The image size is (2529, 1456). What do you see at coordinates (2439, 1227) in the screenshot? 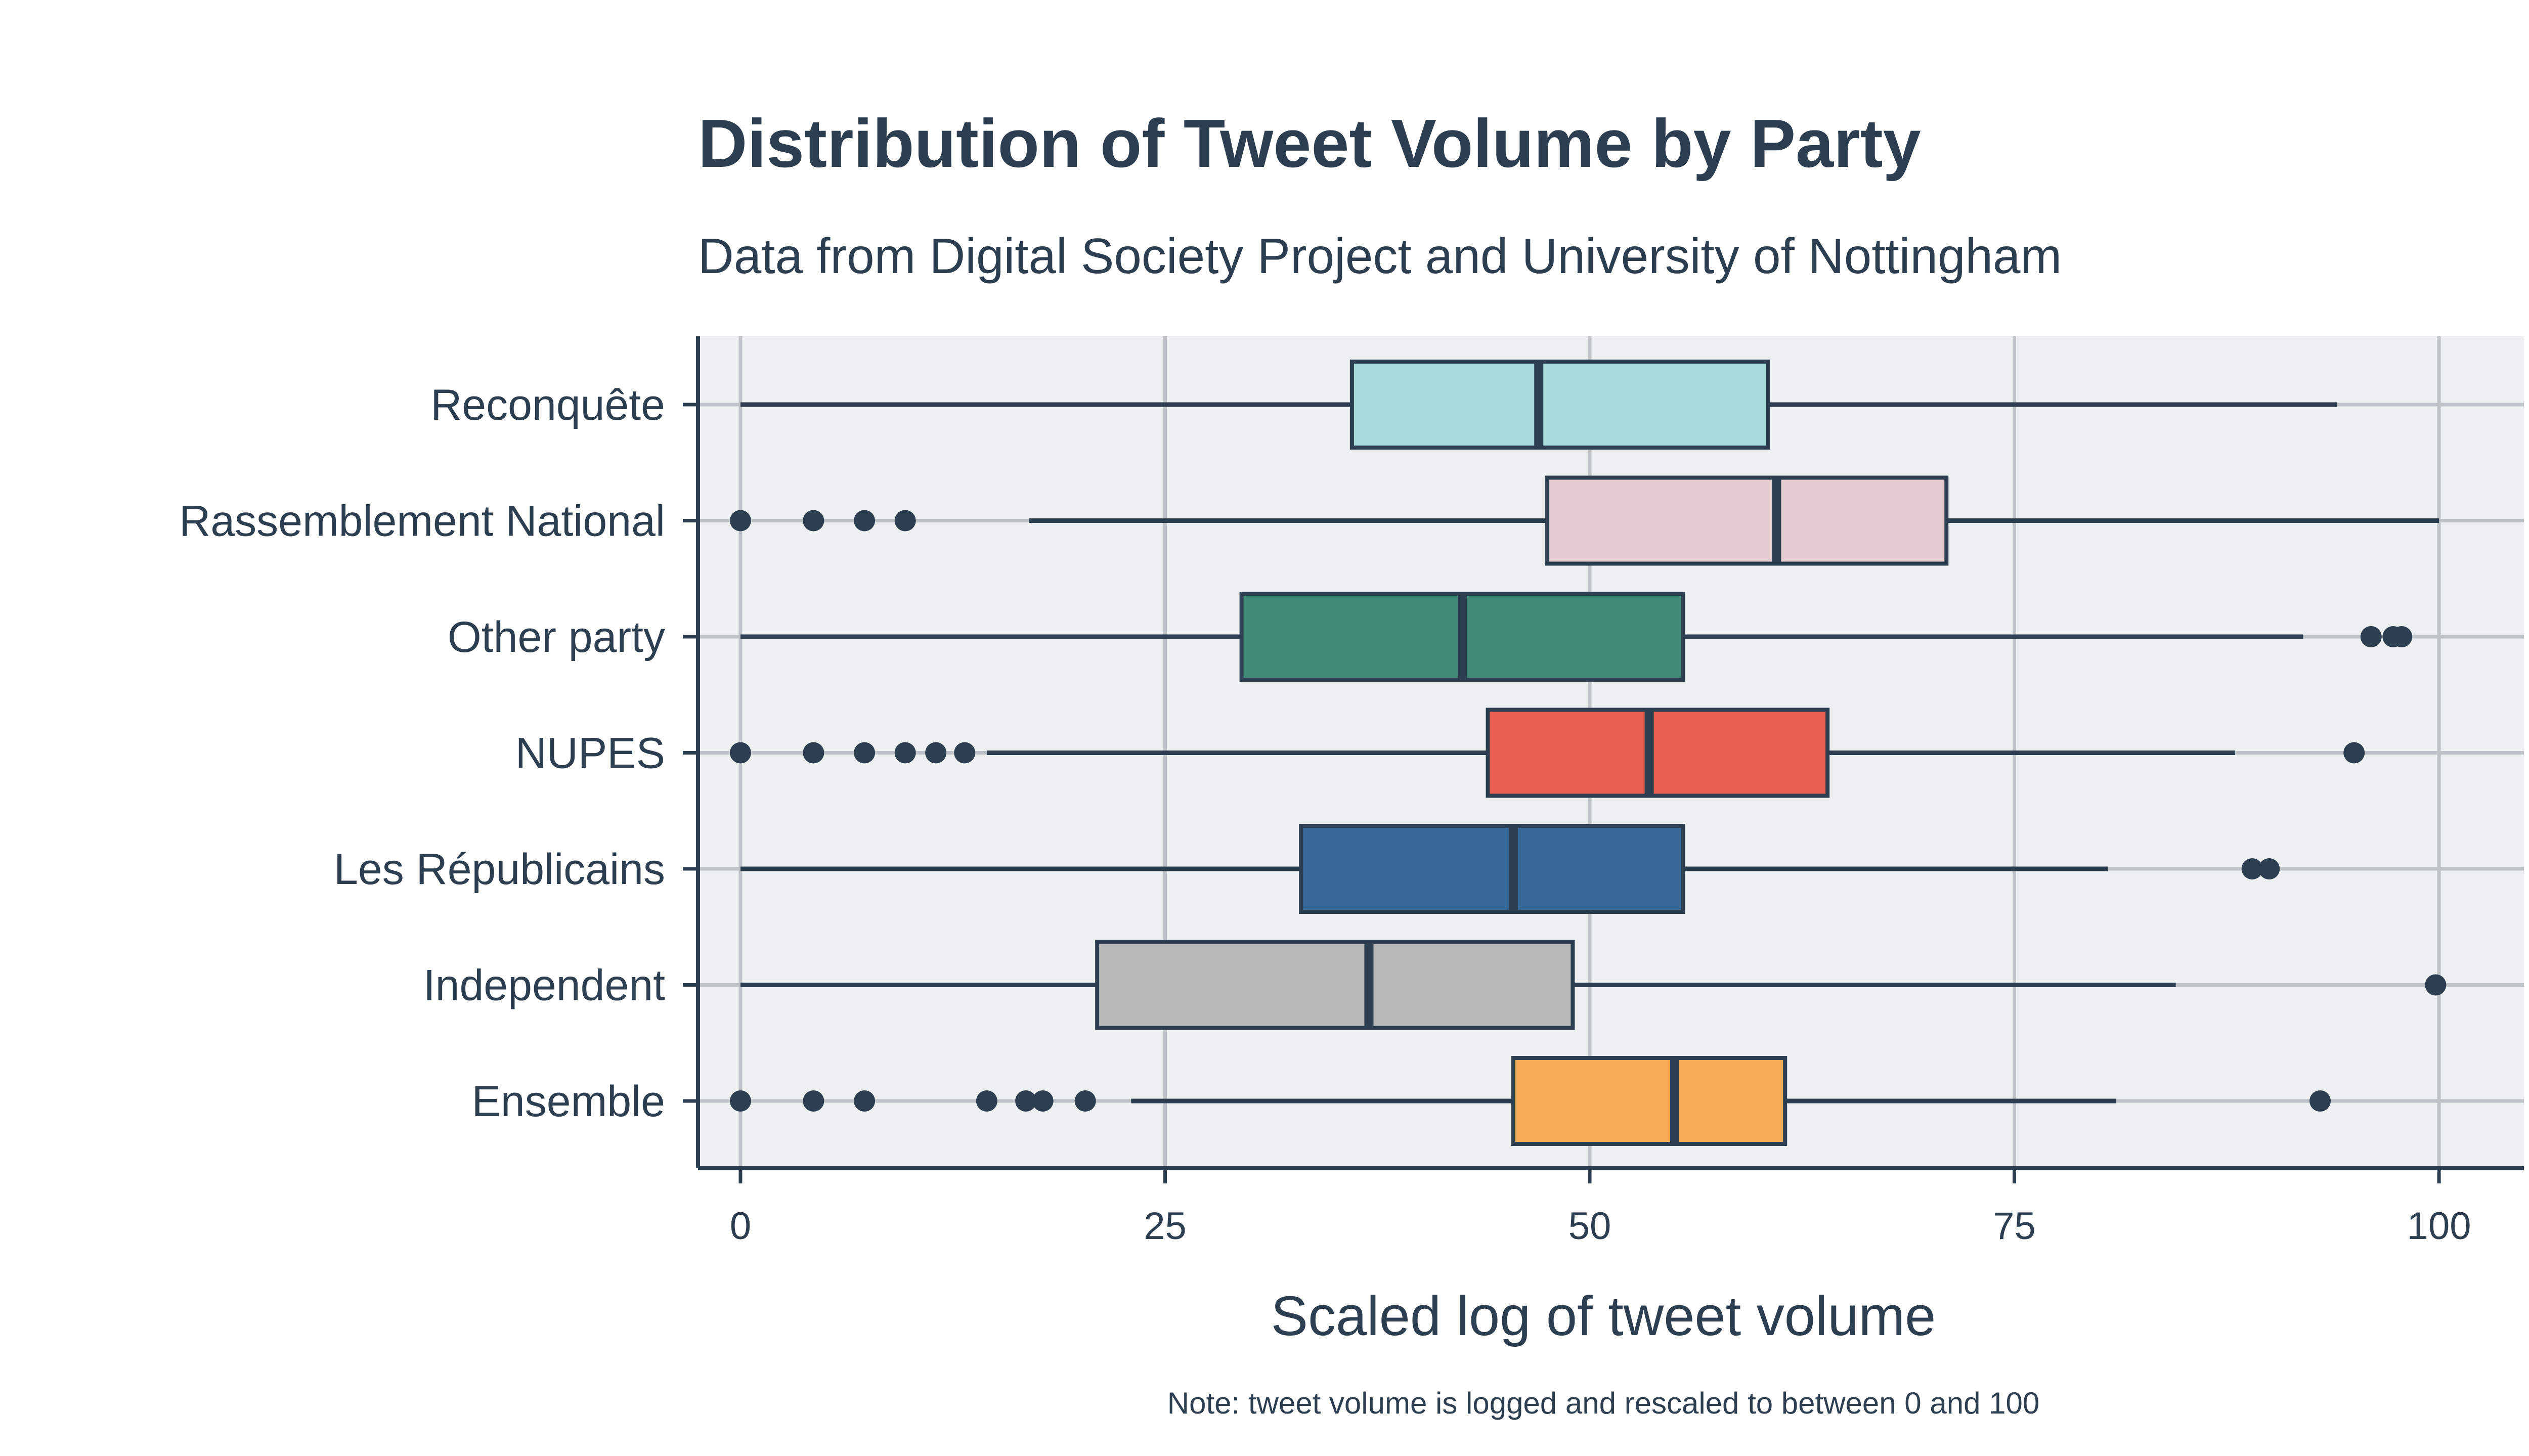
I see `x-tick-label: 100` at bounding box center [2439, 1227].